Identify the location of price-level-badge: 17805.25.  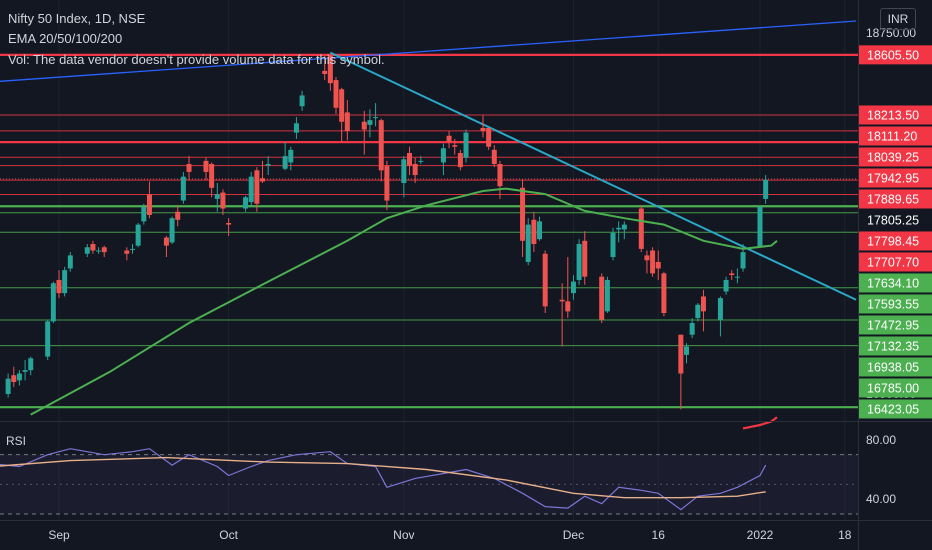
(895, 220).